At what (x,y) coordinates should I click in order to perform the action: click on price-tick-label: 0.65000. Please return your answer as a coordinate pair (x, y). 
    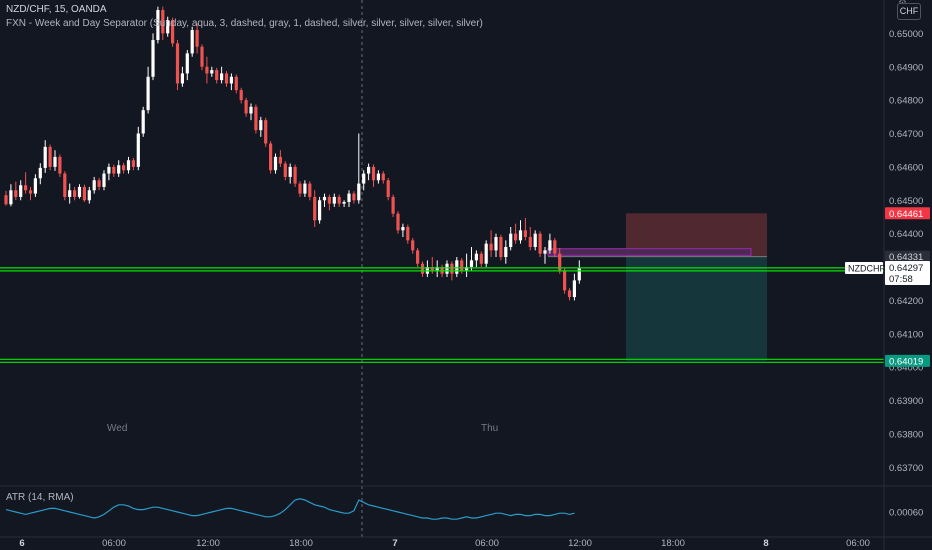
    Looking at the image, I should click on (906, 34).